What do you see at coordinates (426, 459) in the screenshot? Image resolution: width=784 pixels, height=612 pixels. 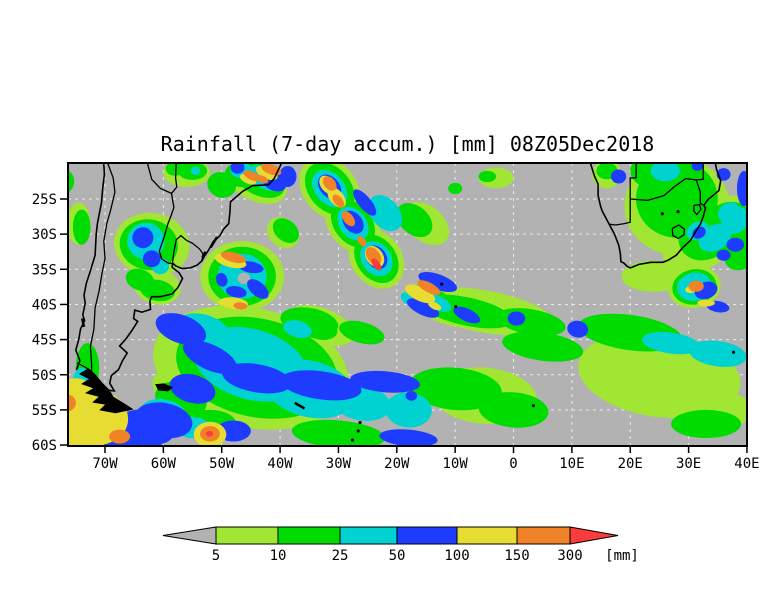 I see `lon-axis: 70W 60W 50W 40W 30W 20W 10W 0 10E 20E 30E 40E` at bounding box center [426, 459].